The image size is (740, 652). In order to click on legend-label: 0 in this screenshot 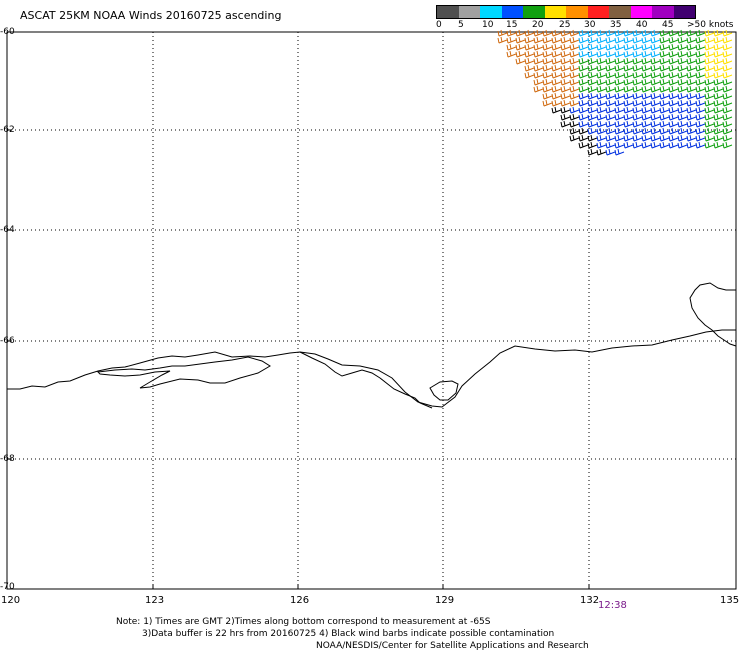, I will do `click(439, 25)`.